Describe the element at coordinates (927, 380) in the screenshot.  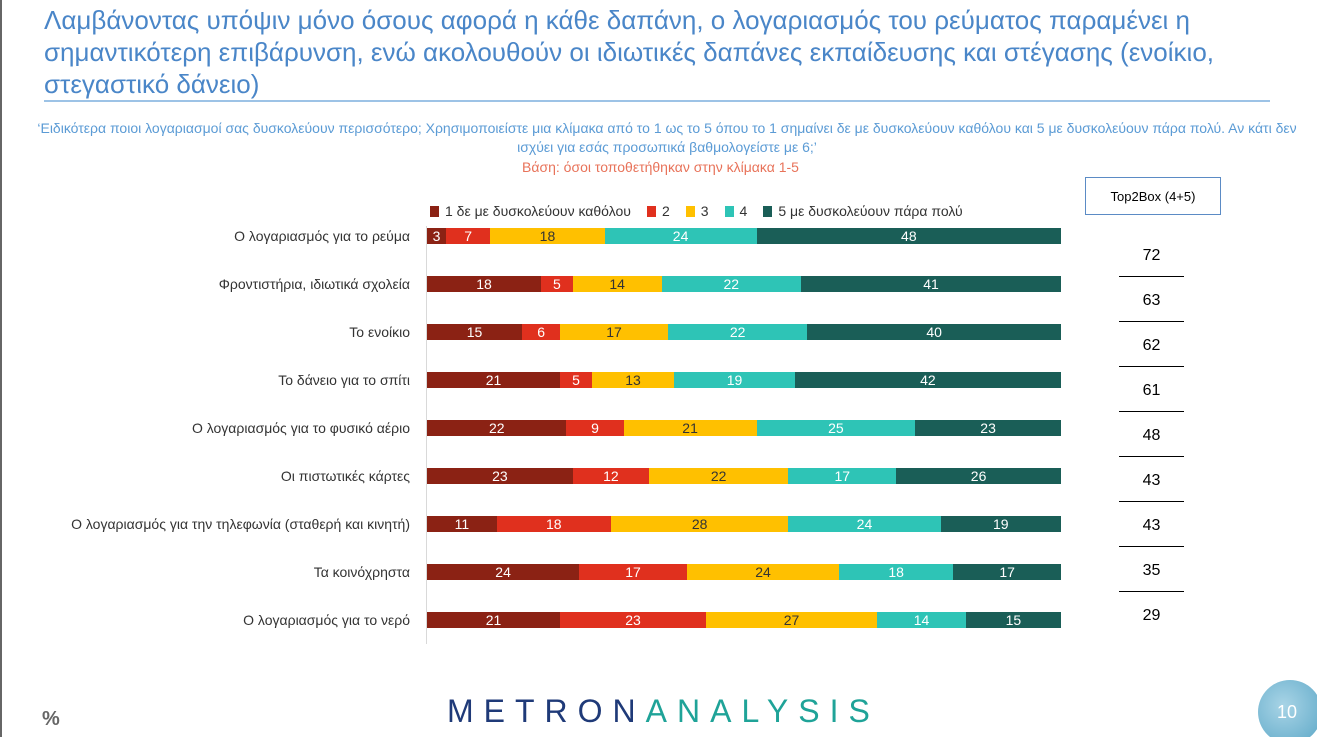
I see `bar-segment: 42` at that location.